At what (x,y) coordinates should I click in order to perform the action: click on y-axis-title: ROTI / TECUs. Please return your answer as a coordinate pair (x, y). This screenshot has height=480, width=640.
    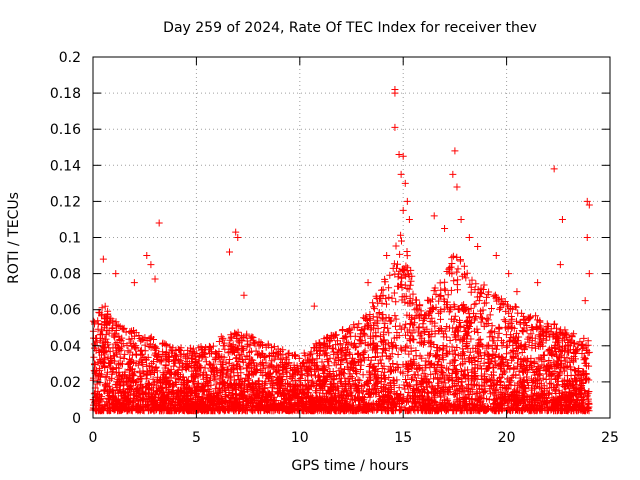
    Looking at the image, I should click on (14, 238).